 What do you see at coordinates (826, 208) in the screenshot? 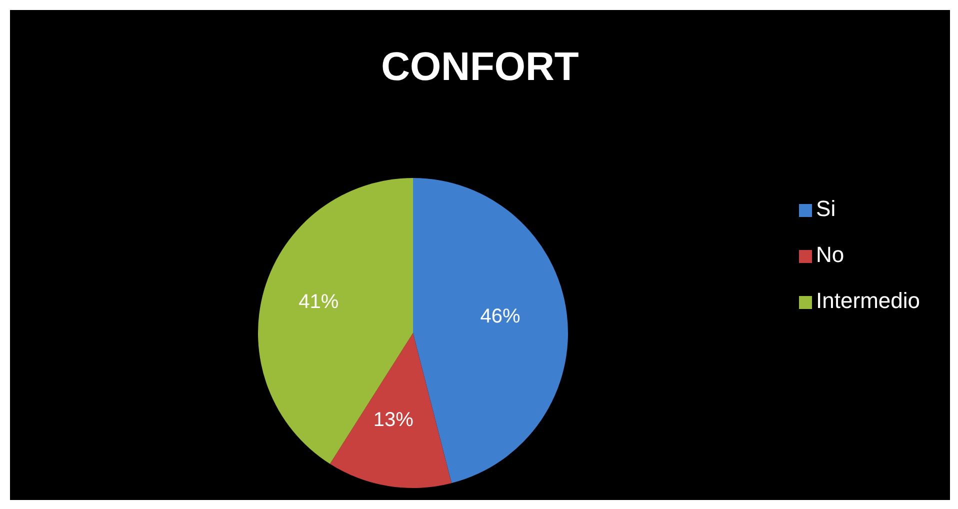
I see `legend-label: Si` at bounding box center [826, 208].